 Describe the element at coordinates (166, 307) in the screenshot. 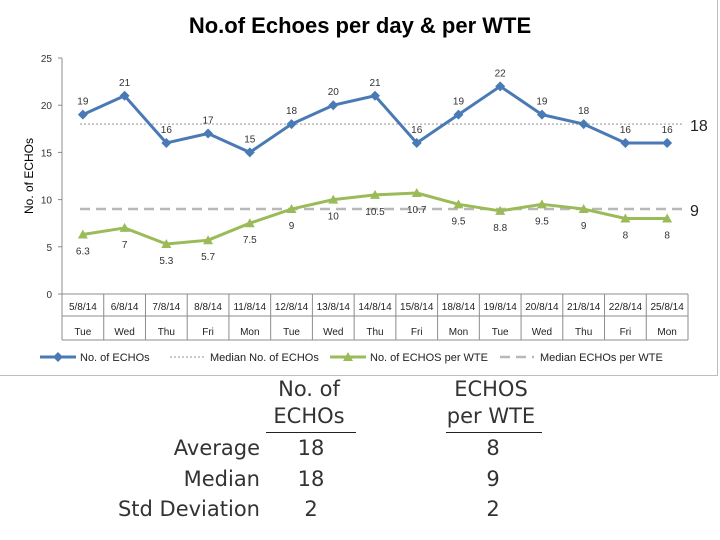

I see `x-tick-label: 7/8/14` at that location.